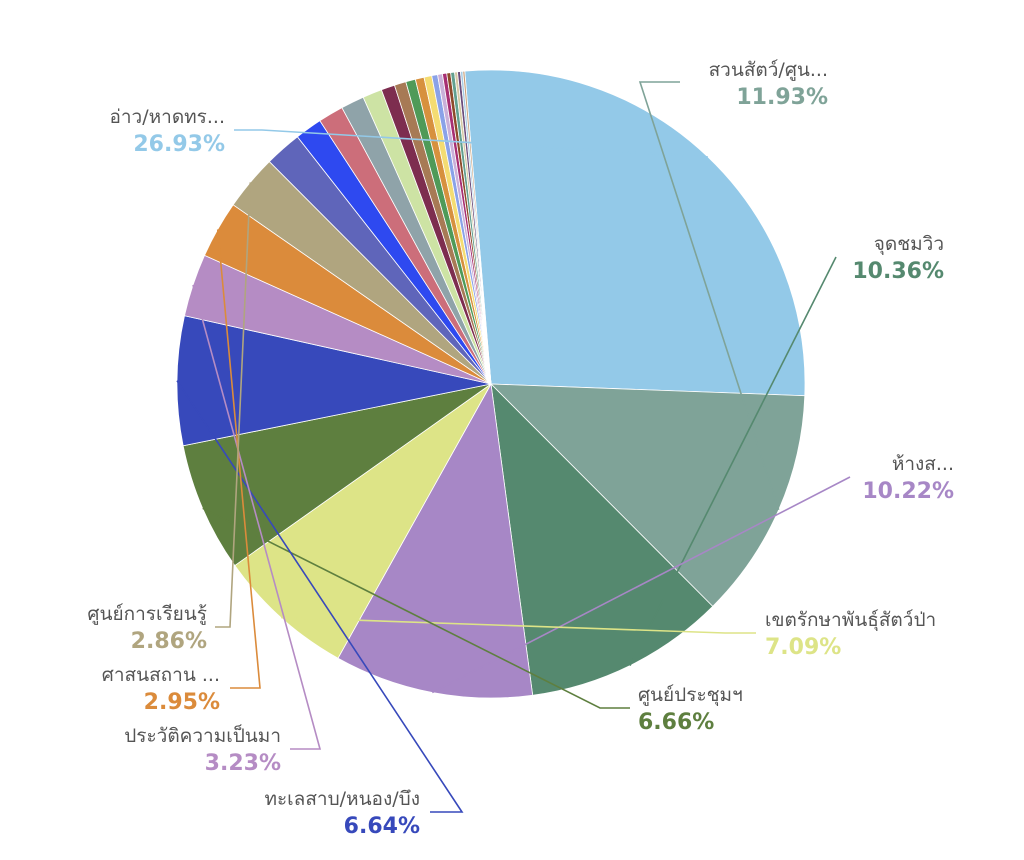  Describe the element at coordinates (676, 722) in the screenshot. I see `slice-percent-5: 6.66%` at that location.